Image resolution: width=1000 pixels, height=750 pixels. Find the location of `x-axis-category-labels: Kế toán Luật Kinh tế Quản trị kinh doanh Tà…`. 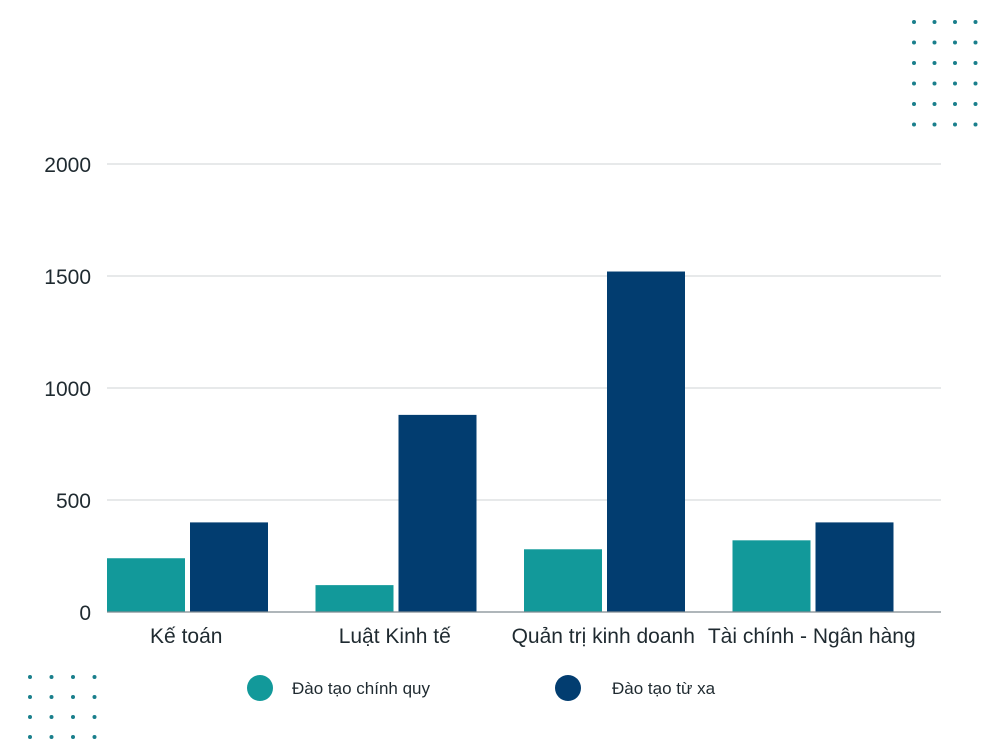

x-axis-category-labels: Kế toán Luật Kinh tế Quản trị kinh doanh Tà… is located at coordinates (533, 636).